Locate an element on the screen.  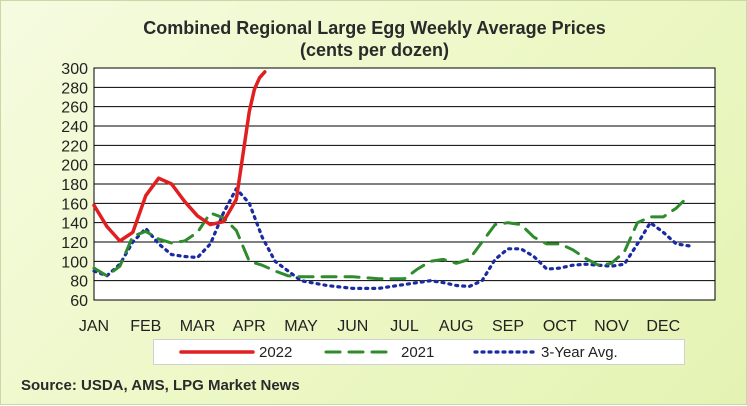
y-tick-label: 180 is located at coordinates (74, 185).